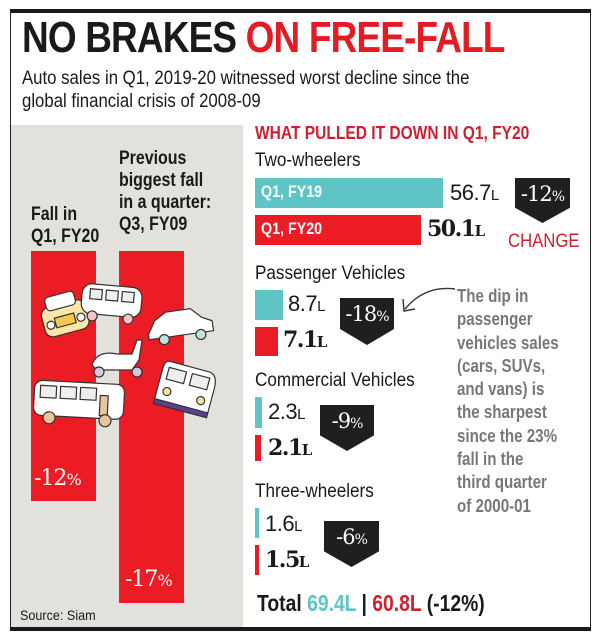  I want to click on value-number: 2.3, so click(283, 411).